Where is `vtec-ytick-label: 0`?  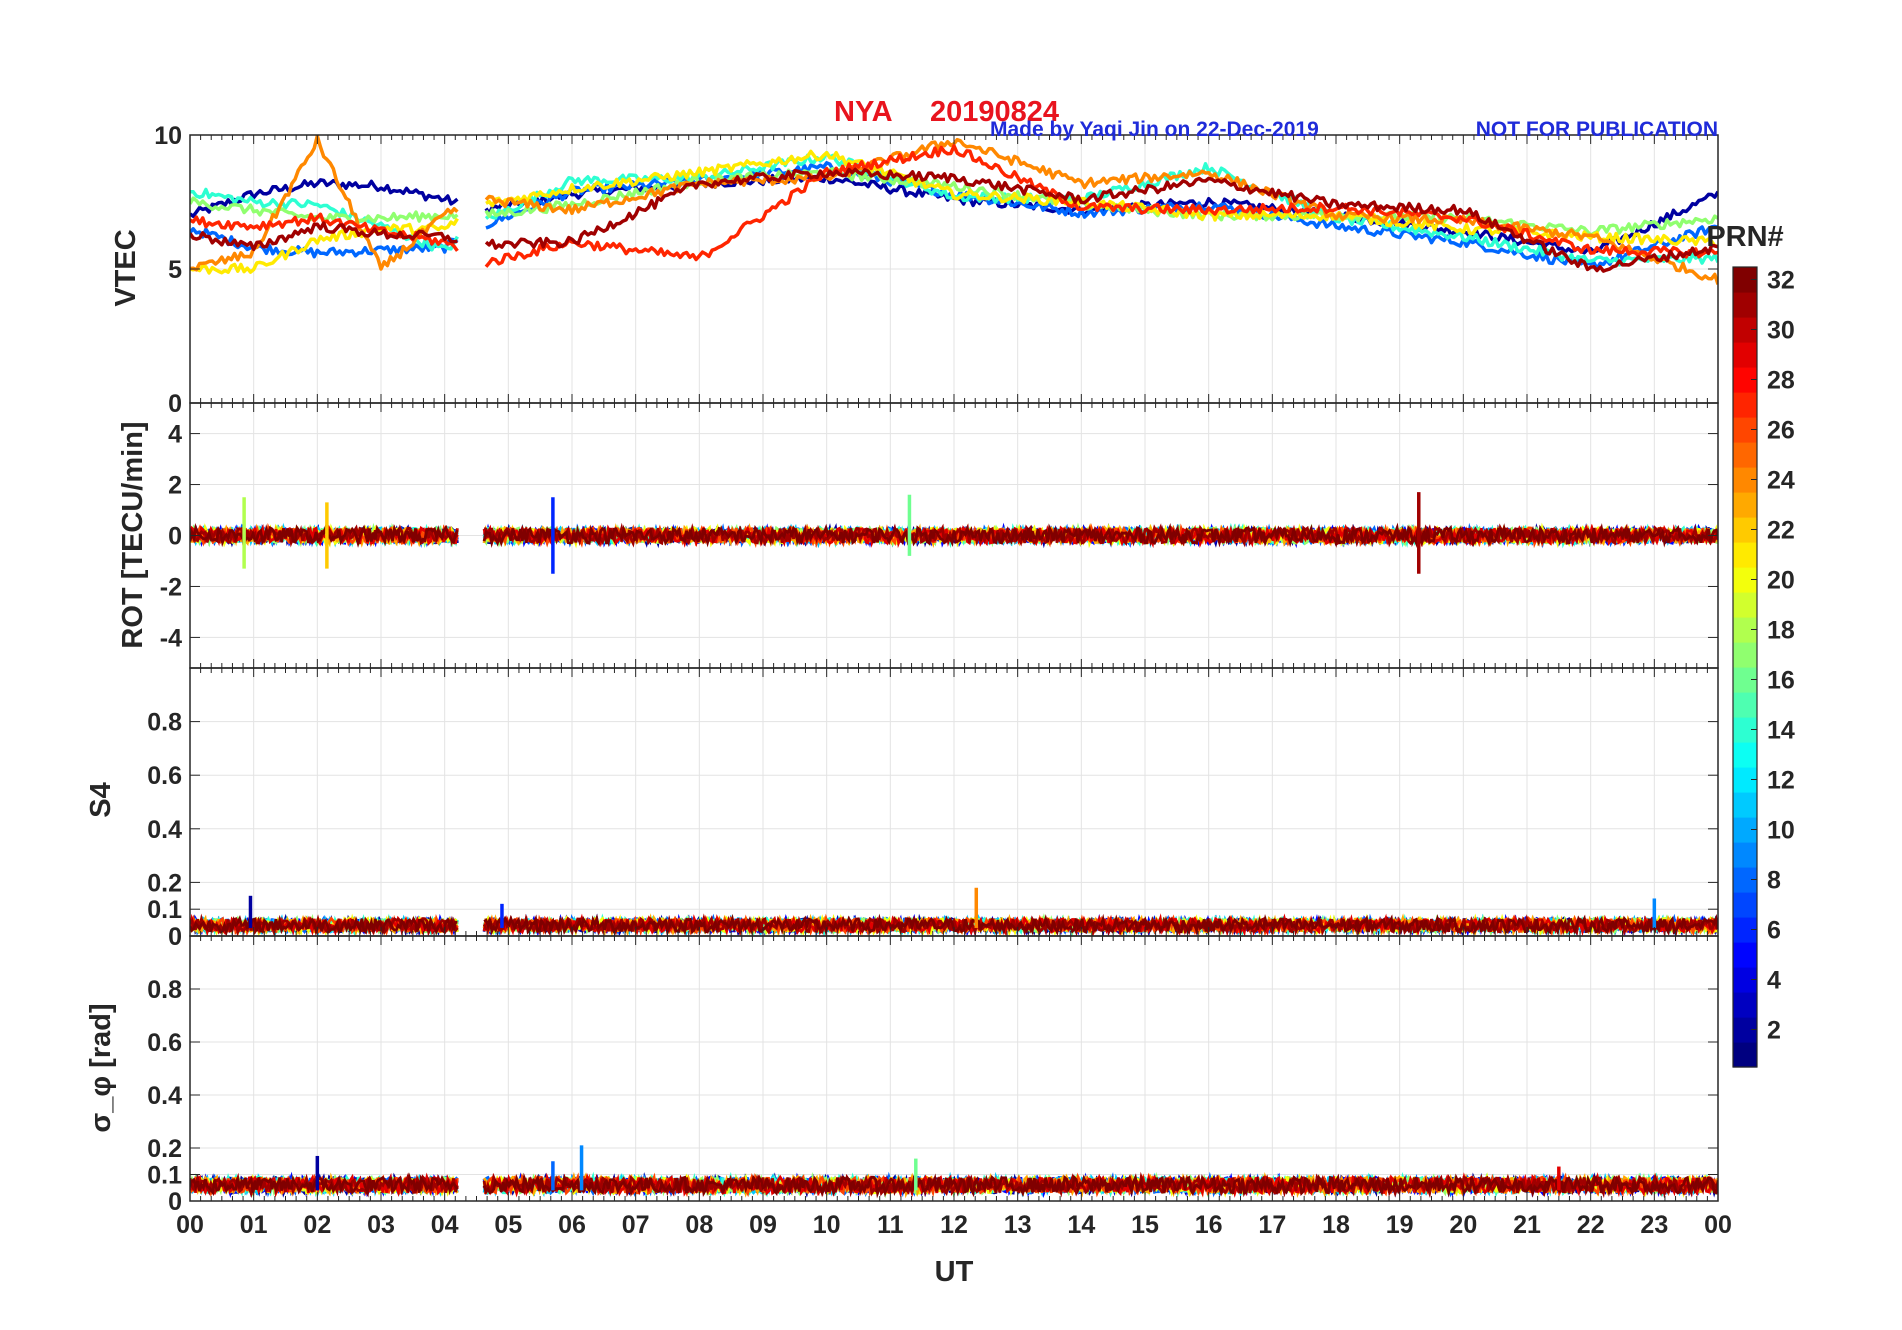 vtec-ytick-label: 0 is located at coordinates (175, 404).